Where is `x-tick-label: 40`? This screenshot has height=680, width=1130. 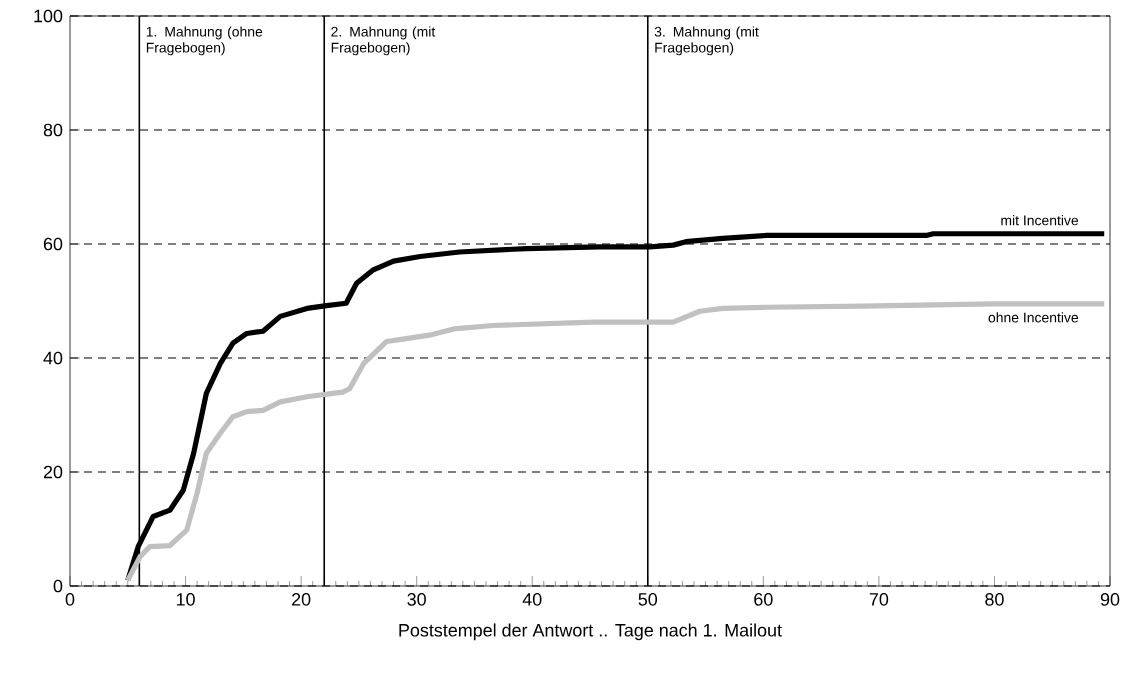 x-tick-label: 40 is located at coordinates (532, 599).